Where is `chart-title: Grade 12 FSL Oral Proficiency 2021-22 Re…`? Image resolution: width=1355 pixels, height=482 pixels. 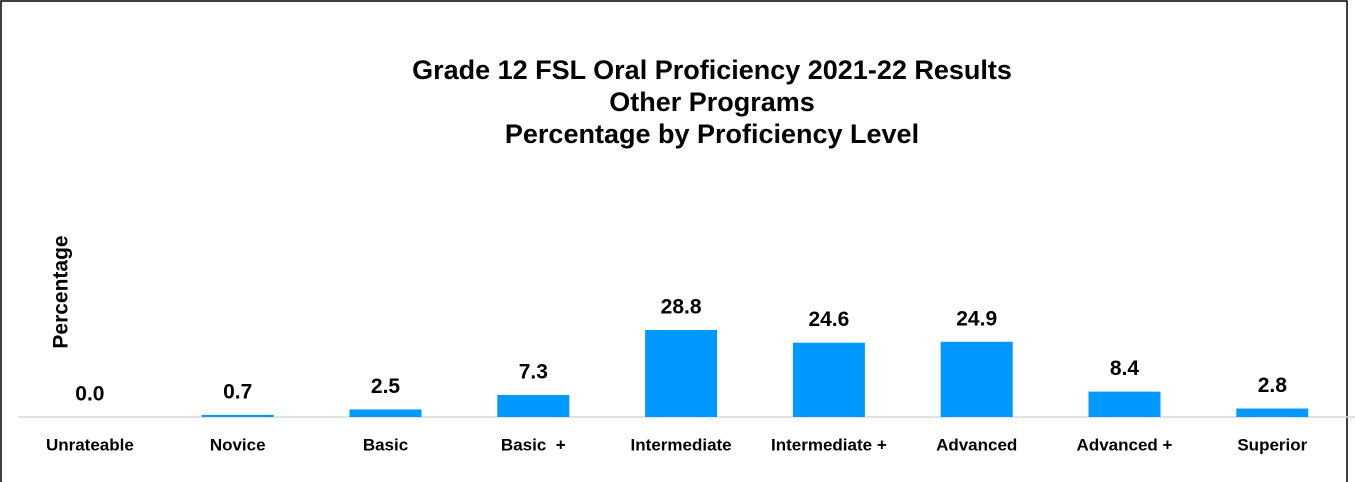
chart-title: Grade 12 FSL Oral Proficiency 2021-22 Re… is located at coordinates (712, 70).